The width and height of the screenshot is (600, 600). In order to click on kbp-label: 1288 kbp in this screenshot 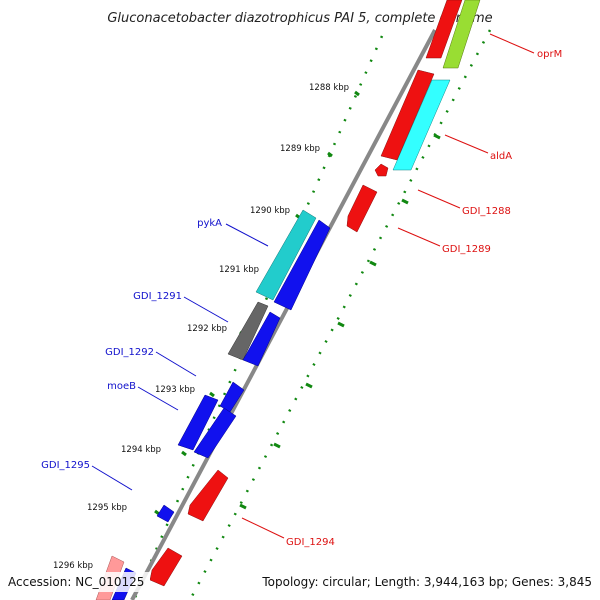, I will do `click(329, 88)`.